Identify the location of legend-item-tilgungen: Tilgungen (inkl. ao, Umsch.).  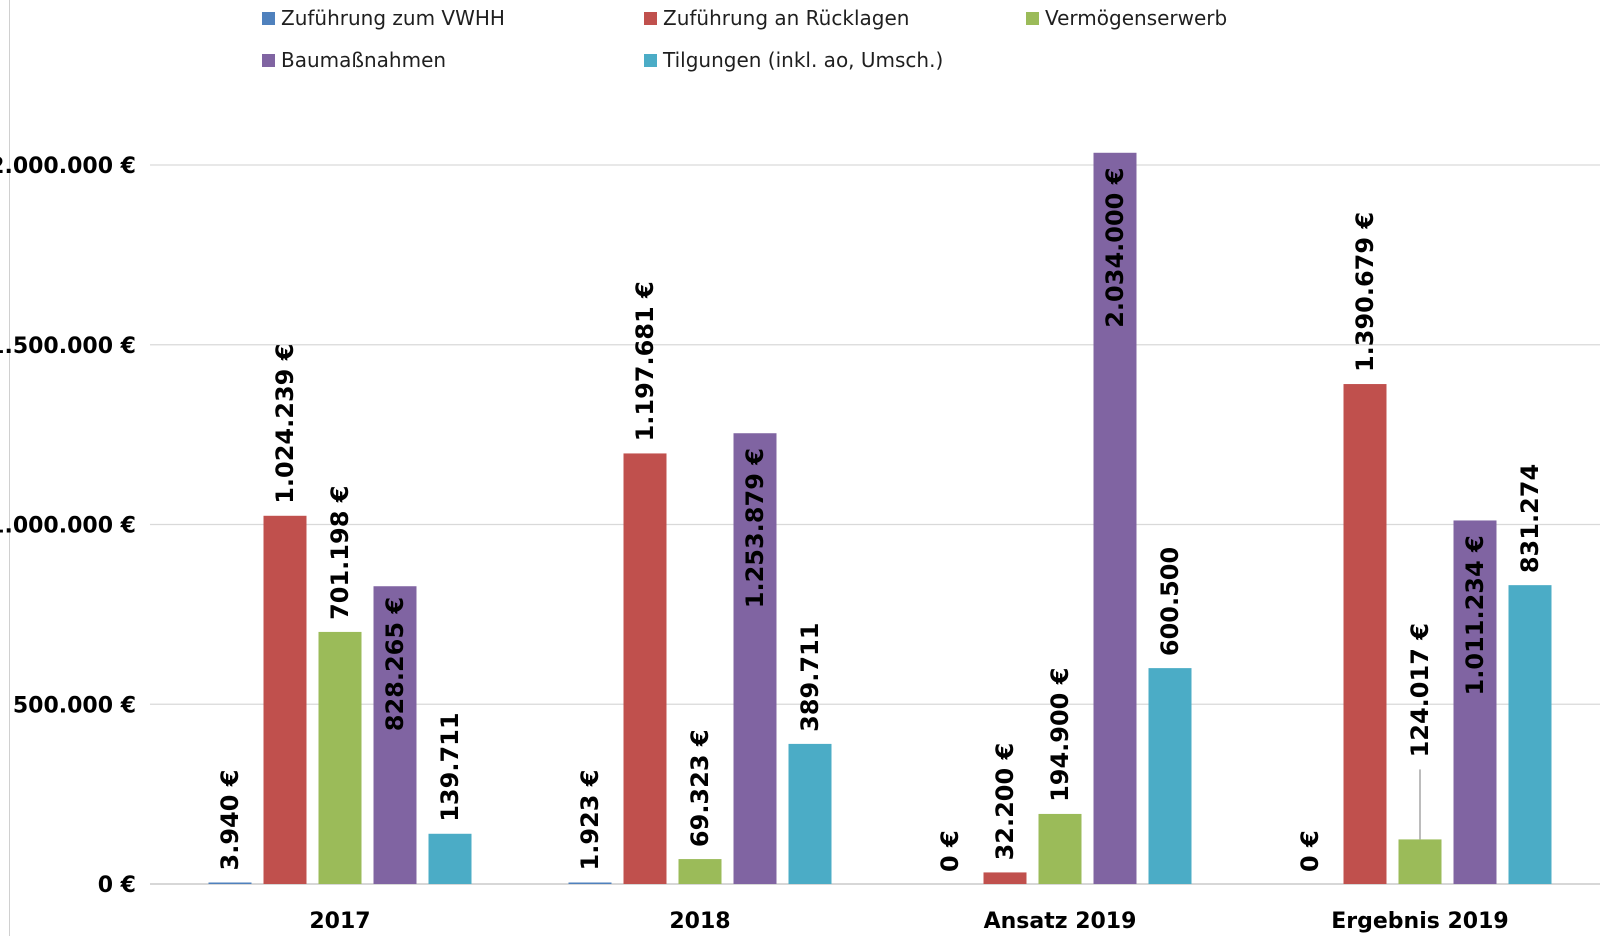
(793, 60).